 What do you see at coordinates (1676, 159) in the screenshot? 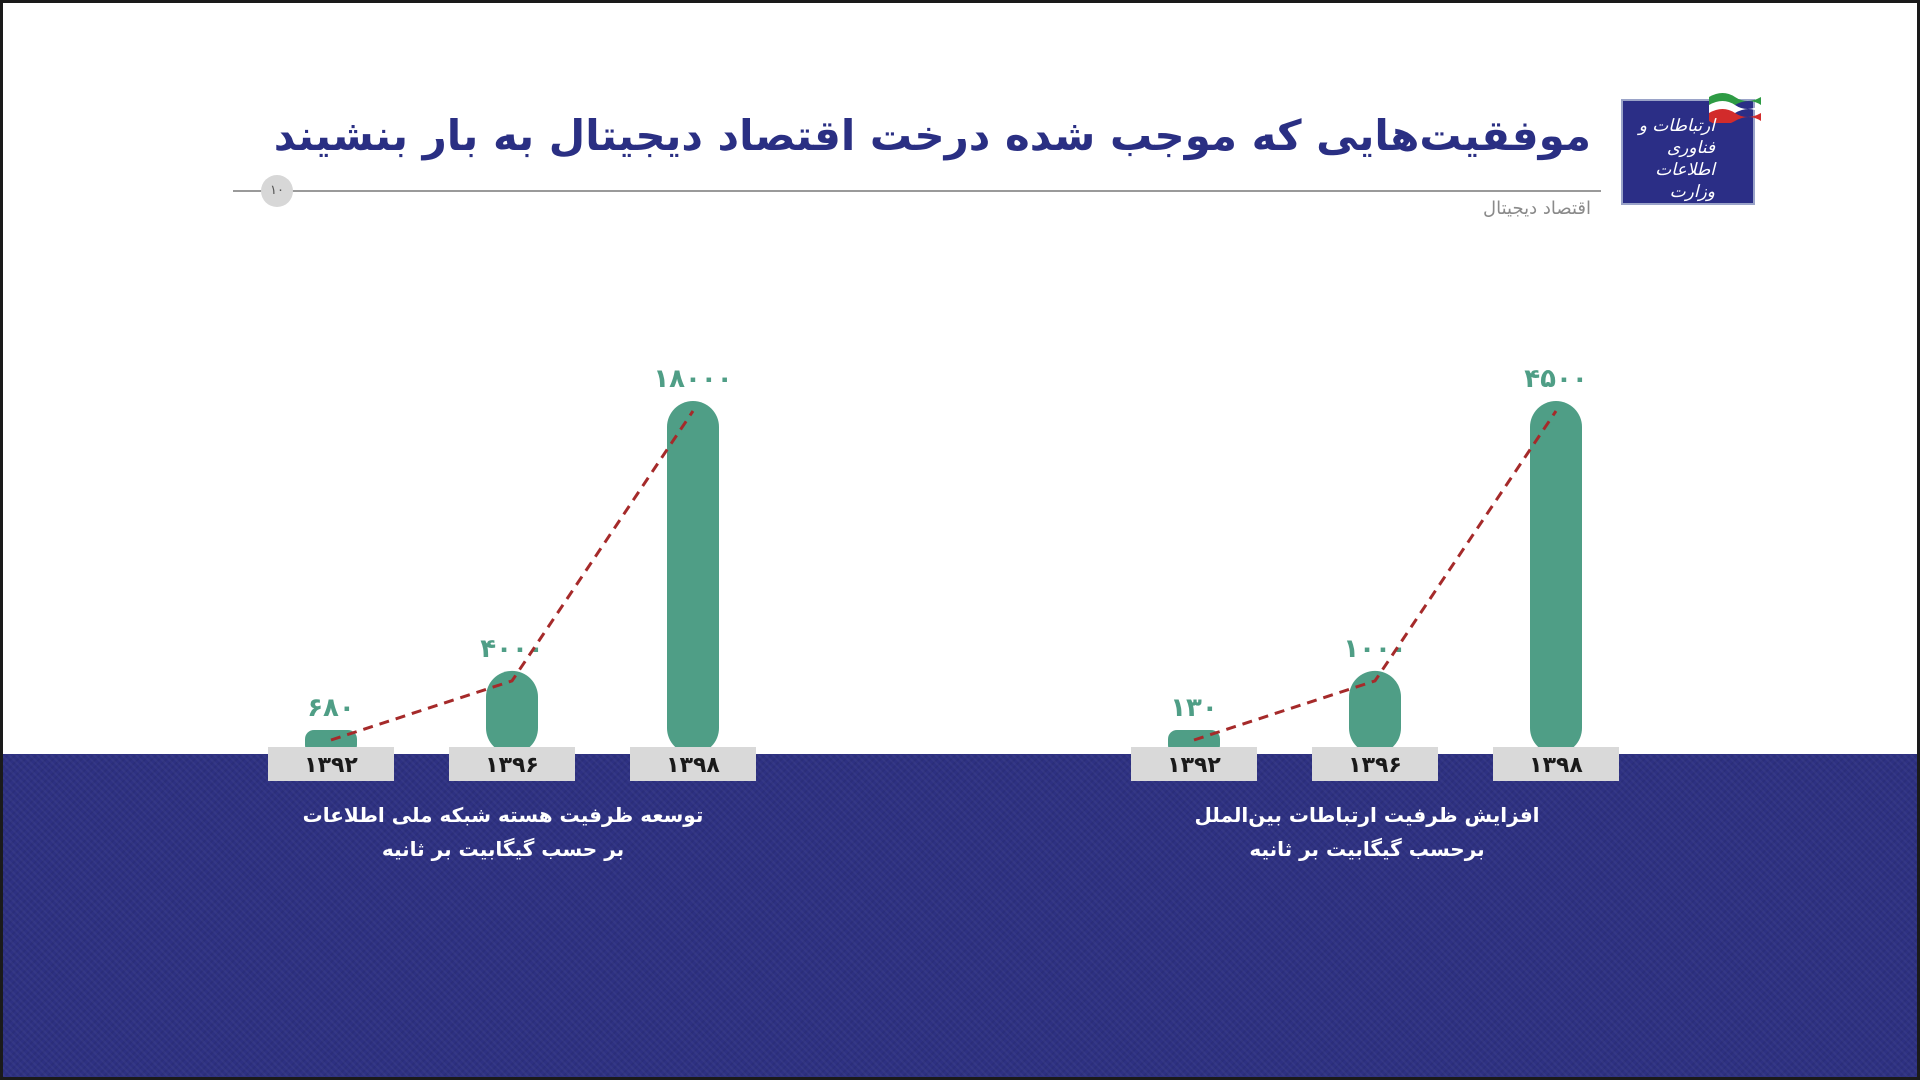
I see `logo-text: ارتباطات و فناوری اطلاعات وزارت` at bounding box center [1676, 159].